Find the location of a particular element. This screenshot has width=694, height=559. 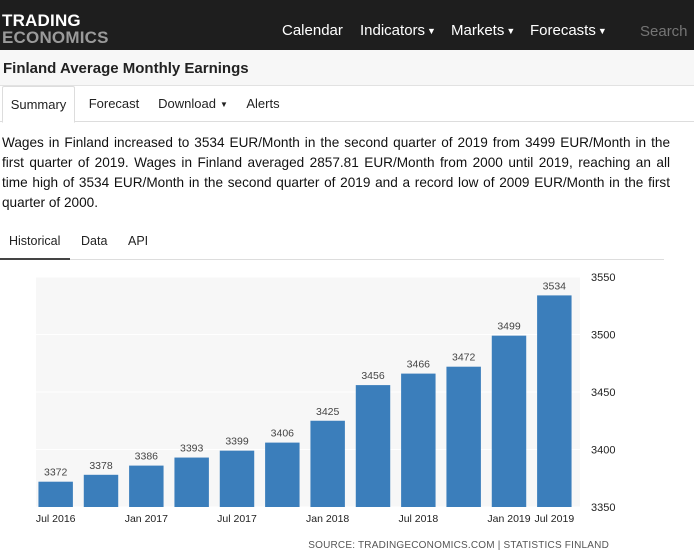

nav-forecasts: Forecasts ▼ is located at coordinates (568, 30).